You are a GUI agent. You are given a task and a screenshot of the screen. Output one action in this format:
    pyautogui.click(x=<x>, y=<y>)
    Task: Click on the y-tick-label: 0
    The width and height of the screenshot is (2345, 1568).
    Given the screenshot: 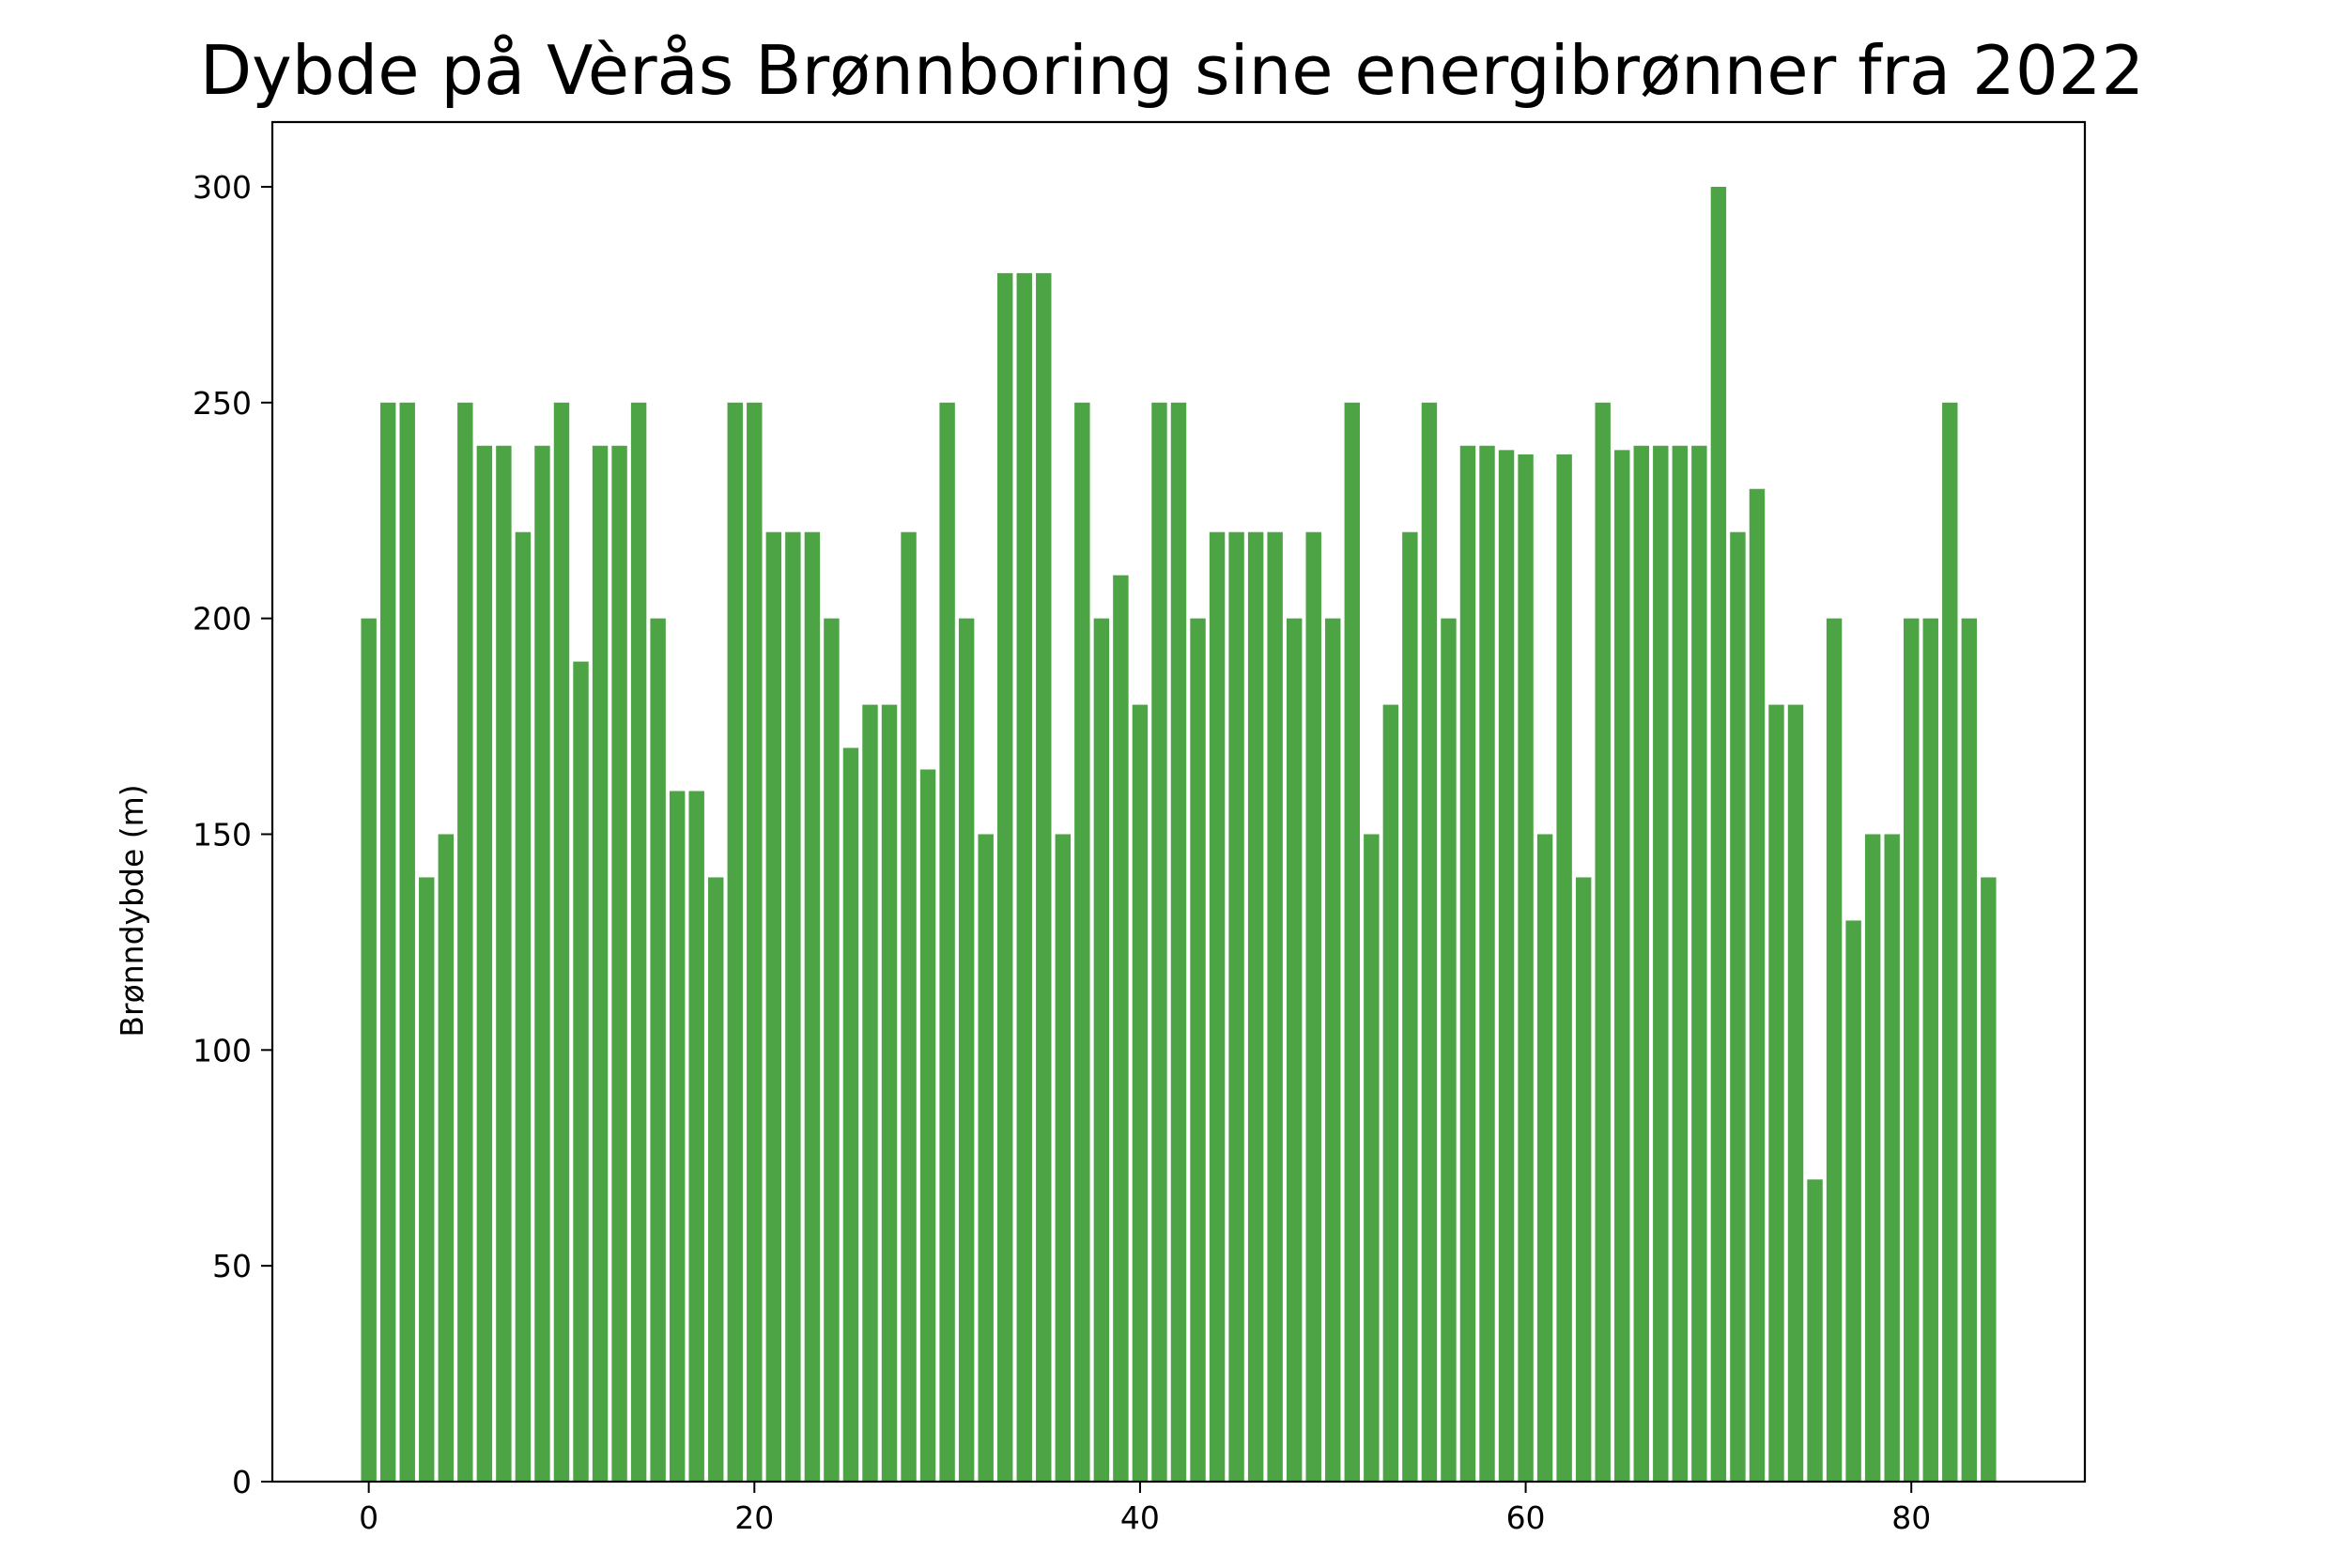 What is the action you would take?
    pyautogui.click(x=242, y=1482)
    